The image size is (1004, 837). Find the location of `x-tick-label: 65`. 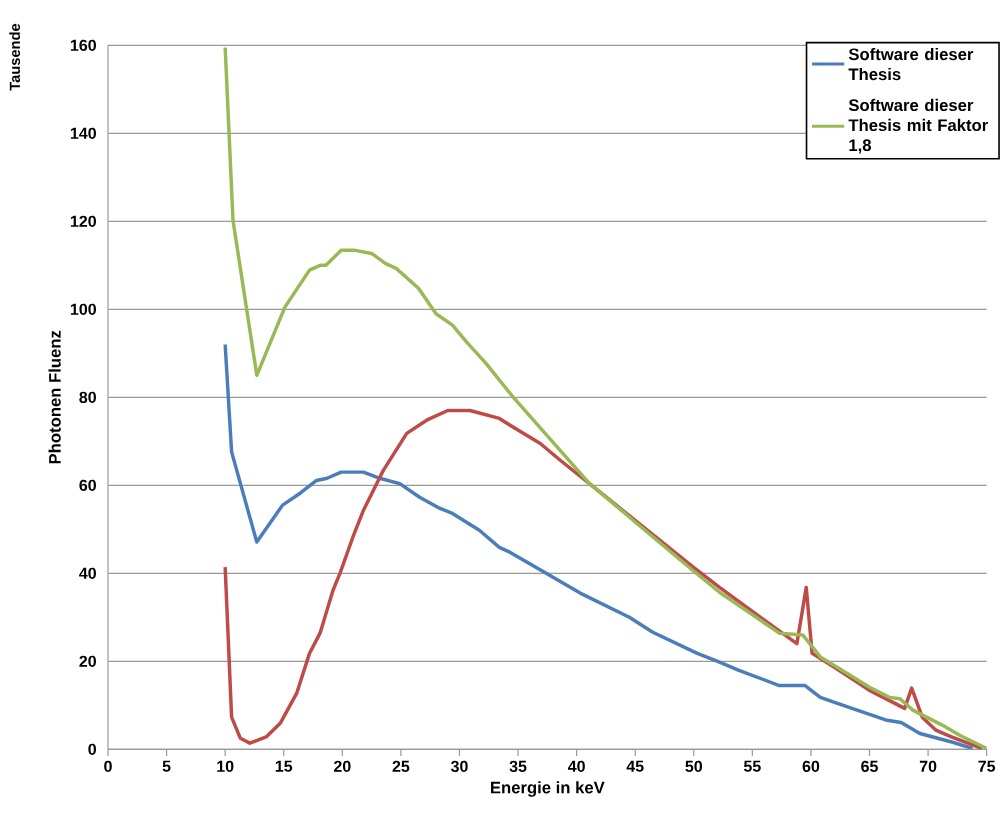

x-tick-label: 65 is located at coordinates (869, 766).